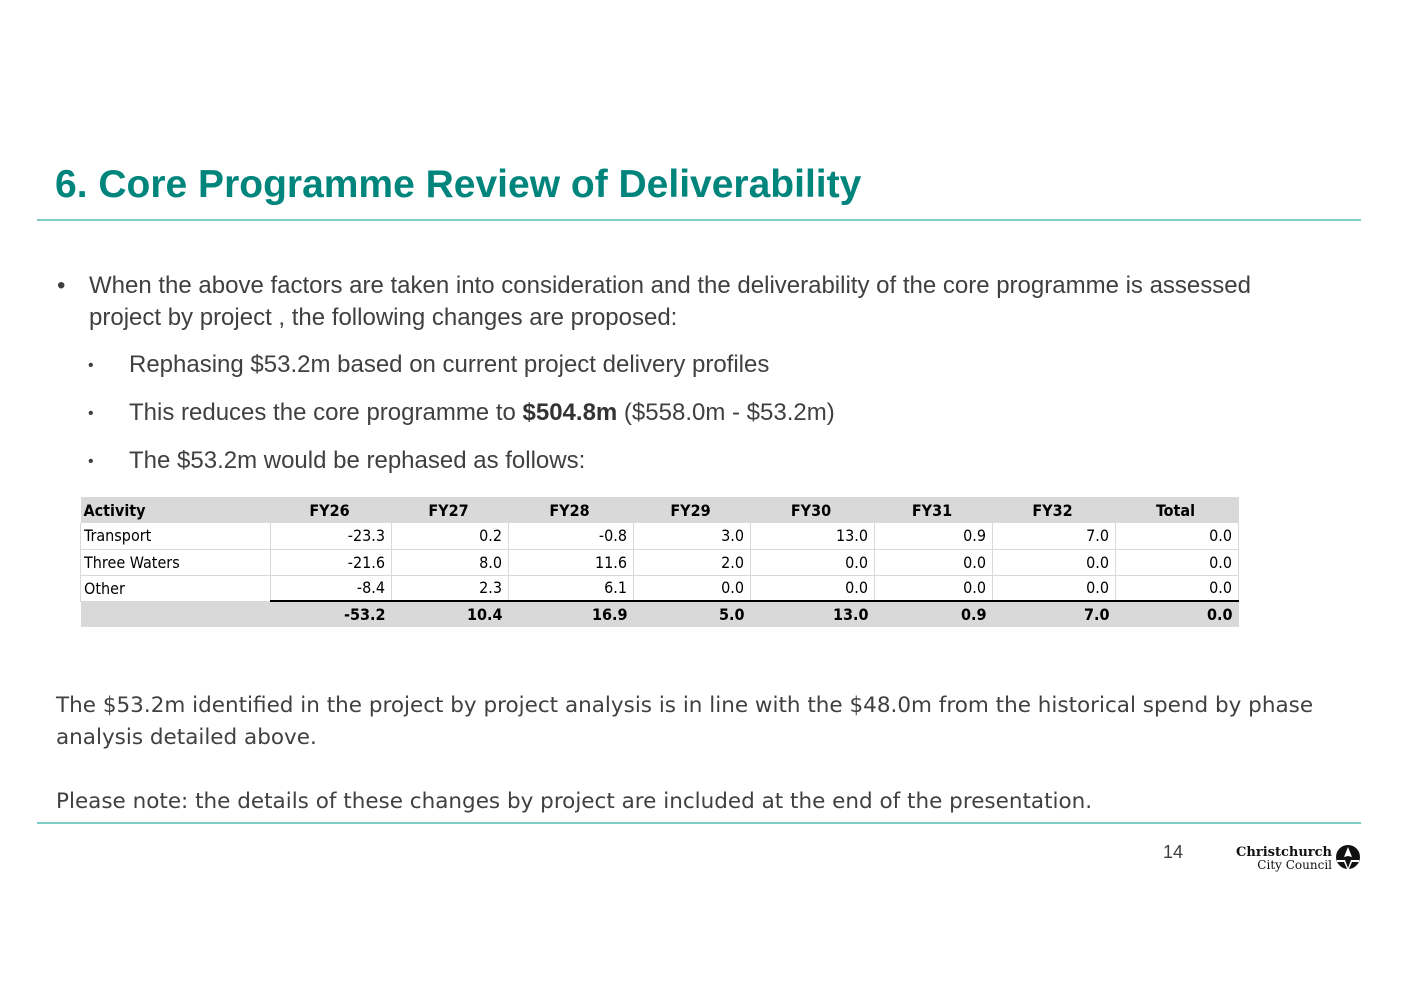  I want to click on table-cell-activity: Transport, so click(175, 536).